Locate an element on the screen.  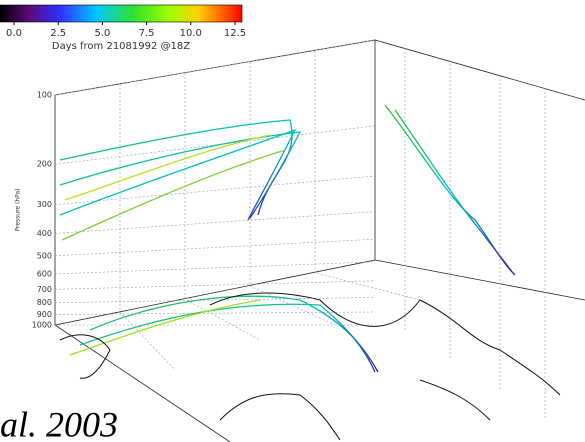
y-tick-label: 700 is located at coordinates (44, 289).